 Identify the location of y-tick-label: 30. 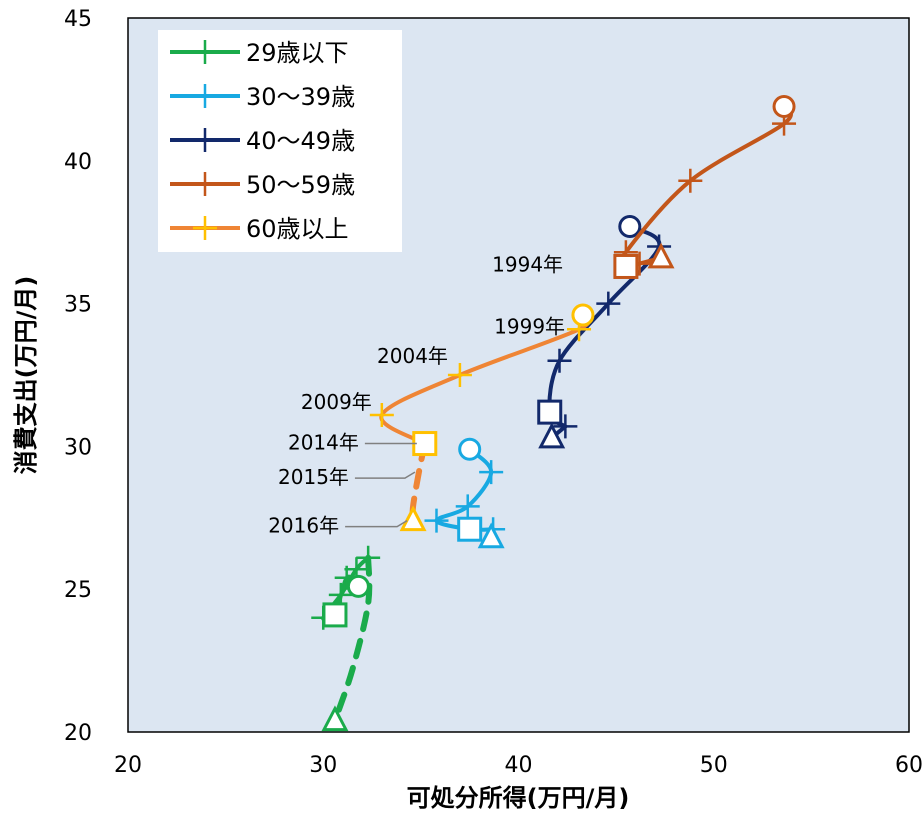
(78, 447).